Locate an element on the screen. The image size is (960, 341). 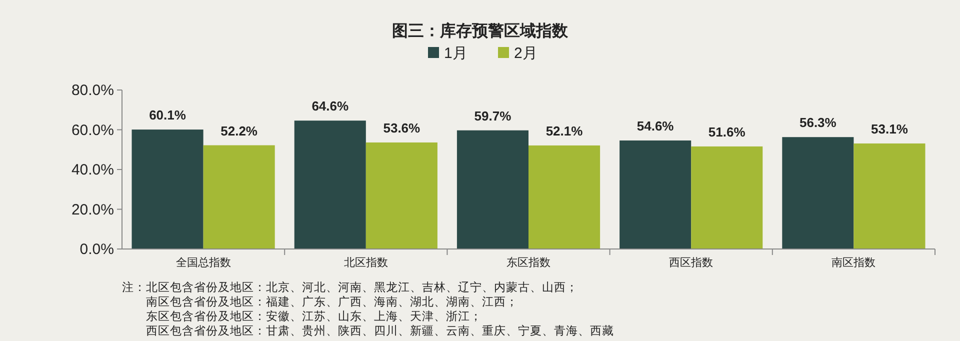
y-tick-label: 0.0% is located at coordinates (97, 249).